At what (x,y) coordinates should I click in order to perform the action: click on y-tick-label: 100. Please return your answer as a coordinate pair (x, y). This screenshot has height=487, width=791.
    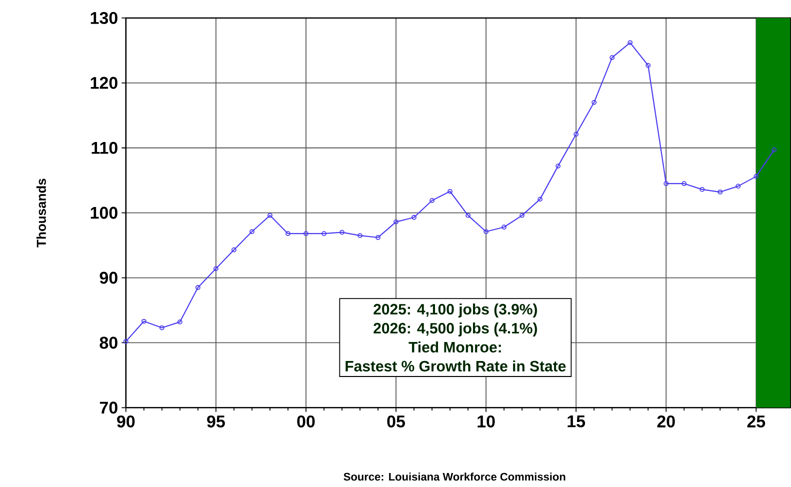
    Looking at the image, I should click on (104, 213).